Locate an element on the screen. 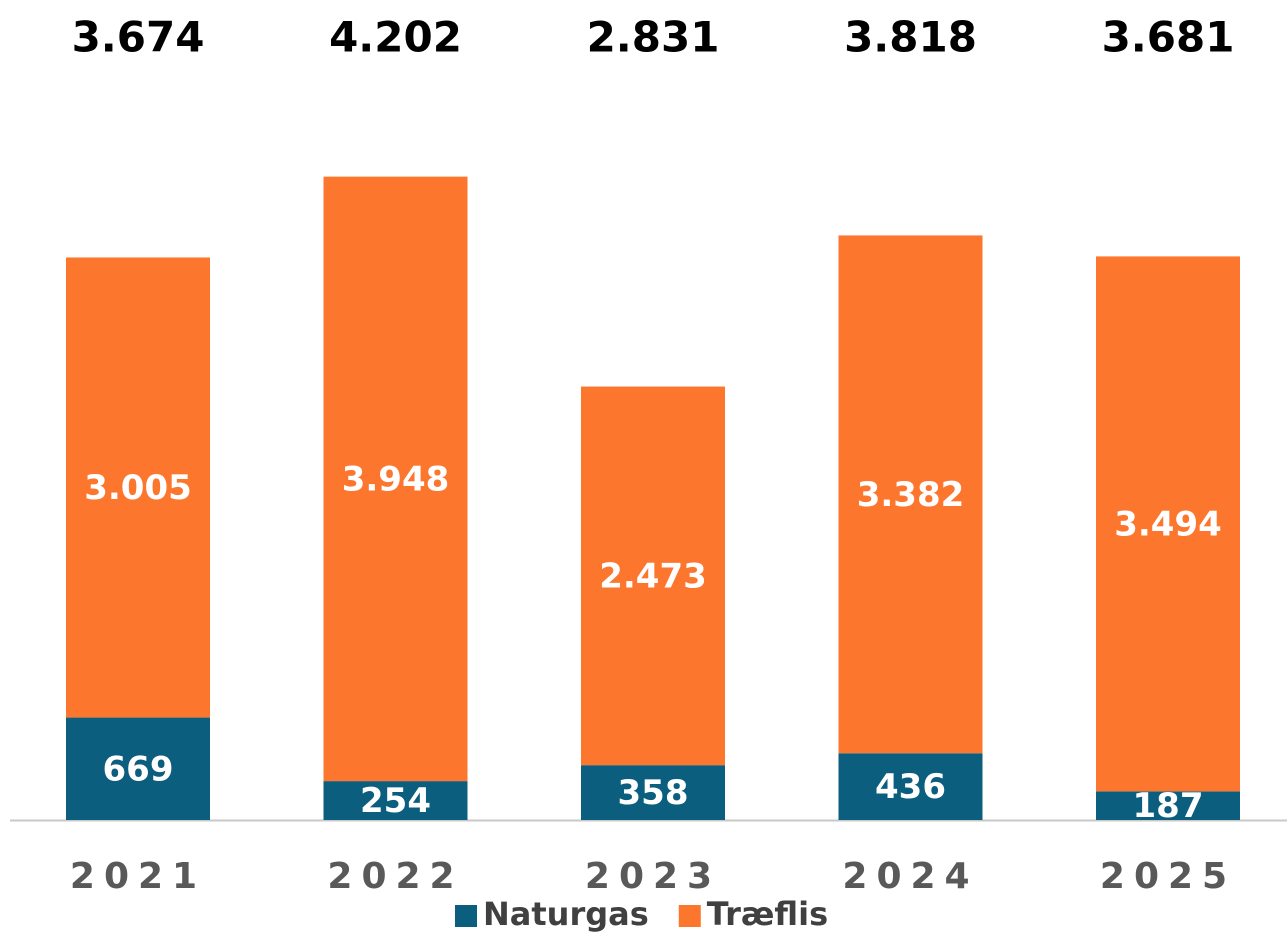  total-label: 4.202 is located at coordinates (395, 37).